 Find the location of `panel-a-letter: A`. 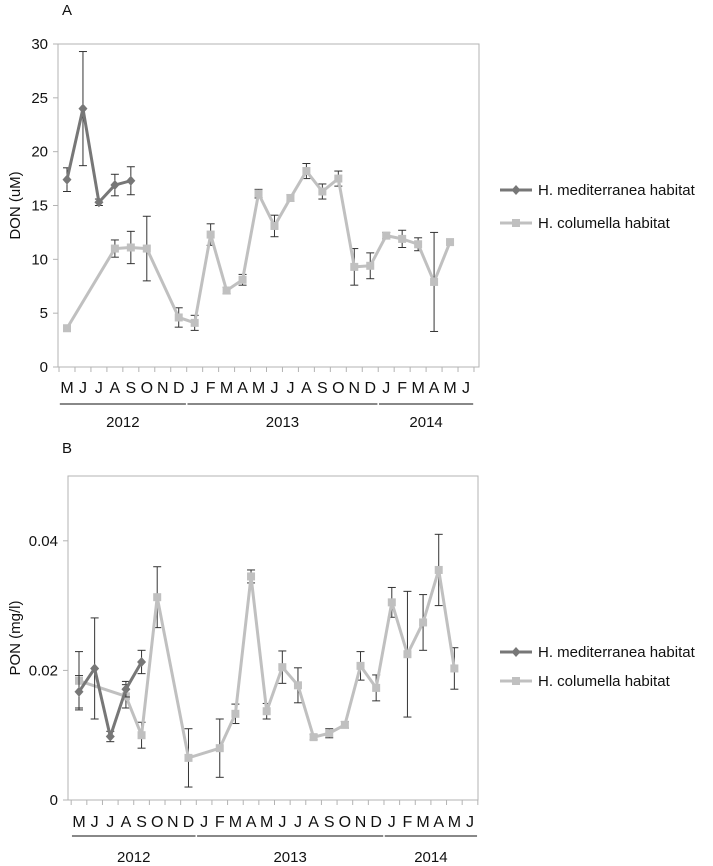

panel-a-letter: A is located at coordinates (67, 10).